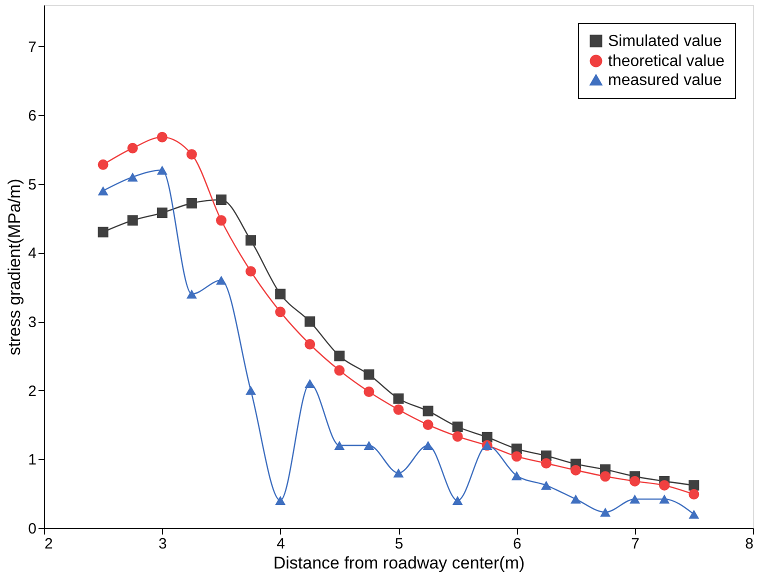  What do you see at coordinates (665, 80) in the screenshot?
I see `legend-label: measured value` at bounding box center [665, 80].